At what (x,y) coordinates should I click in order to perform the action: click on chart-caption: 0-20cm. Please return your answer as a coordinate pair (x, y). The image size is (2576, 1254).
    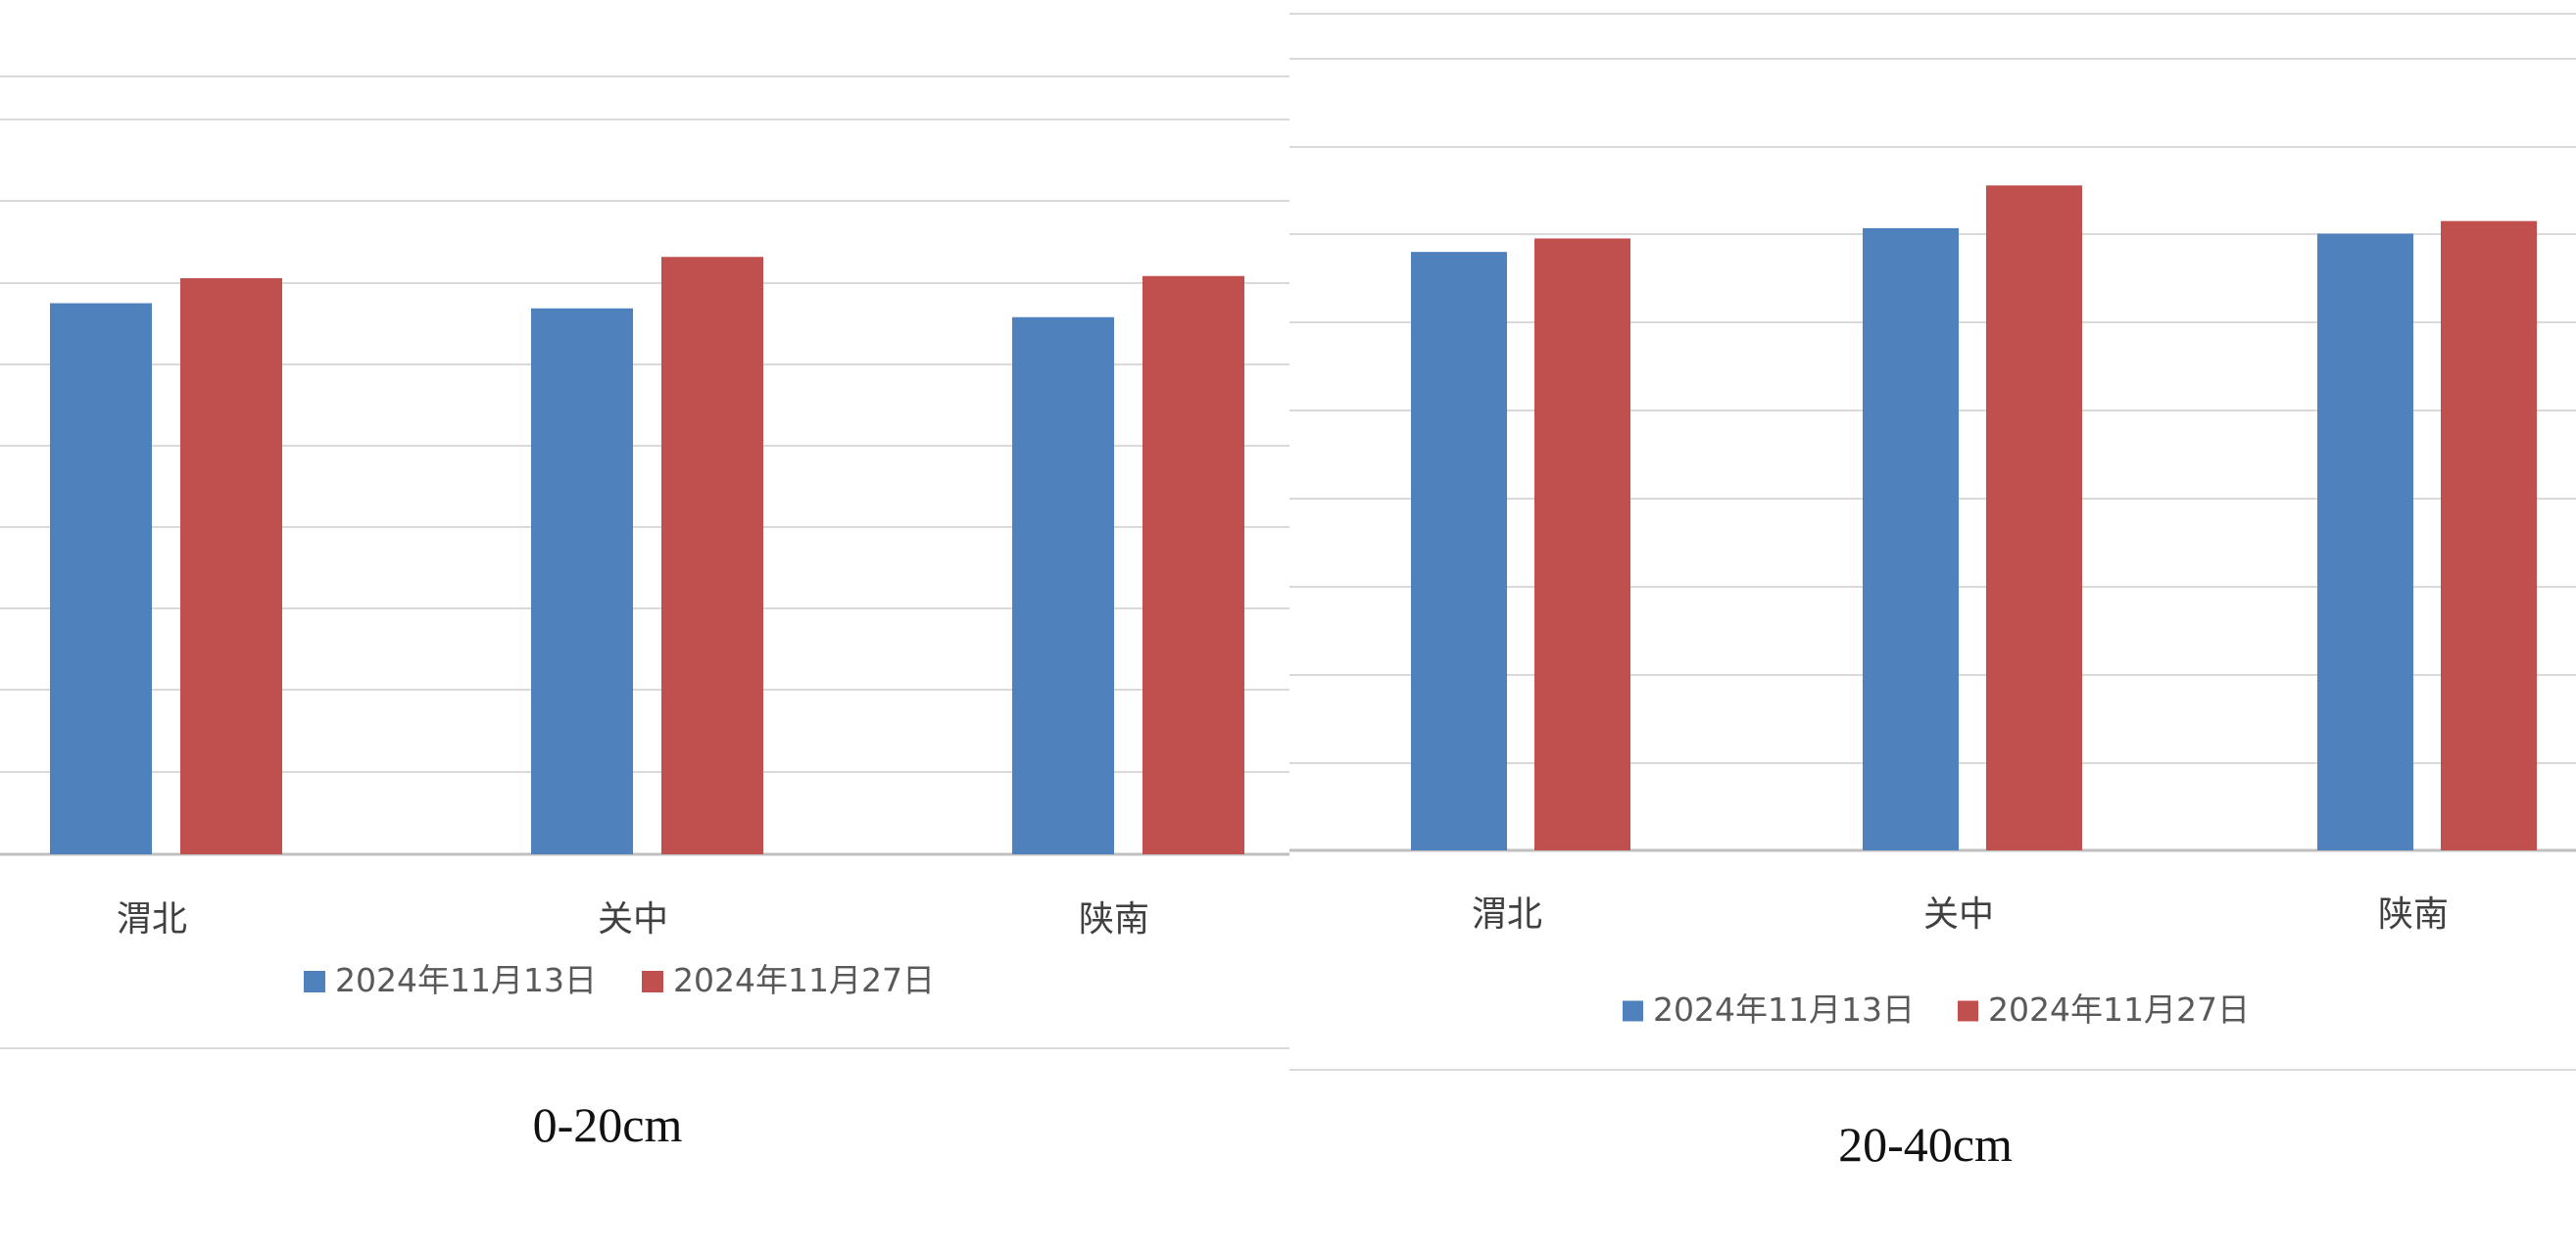
    Looking at the image, I should click on (608, 1124).